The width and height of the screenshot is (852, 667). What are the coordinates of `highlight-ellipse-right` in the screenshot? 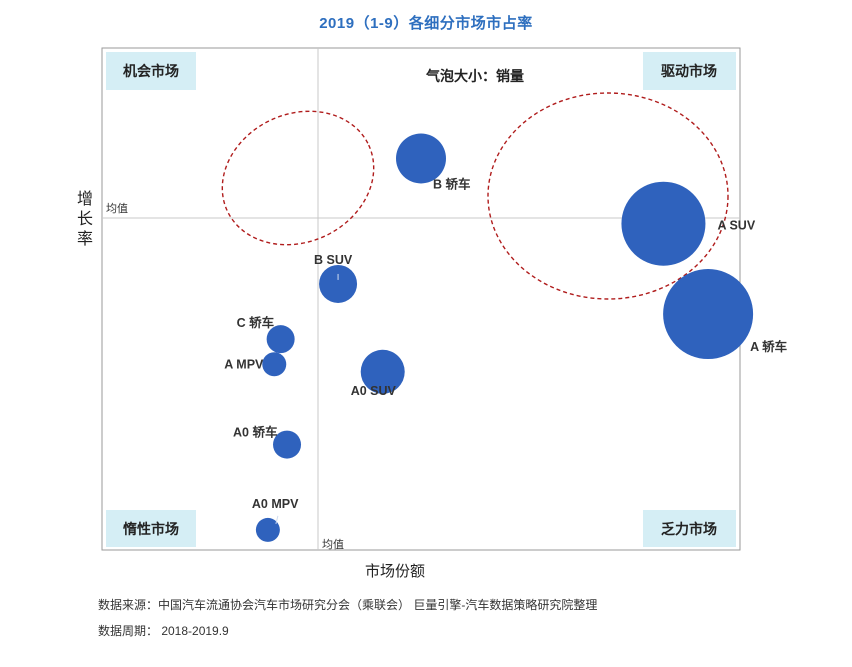 It's located at (608, 196).